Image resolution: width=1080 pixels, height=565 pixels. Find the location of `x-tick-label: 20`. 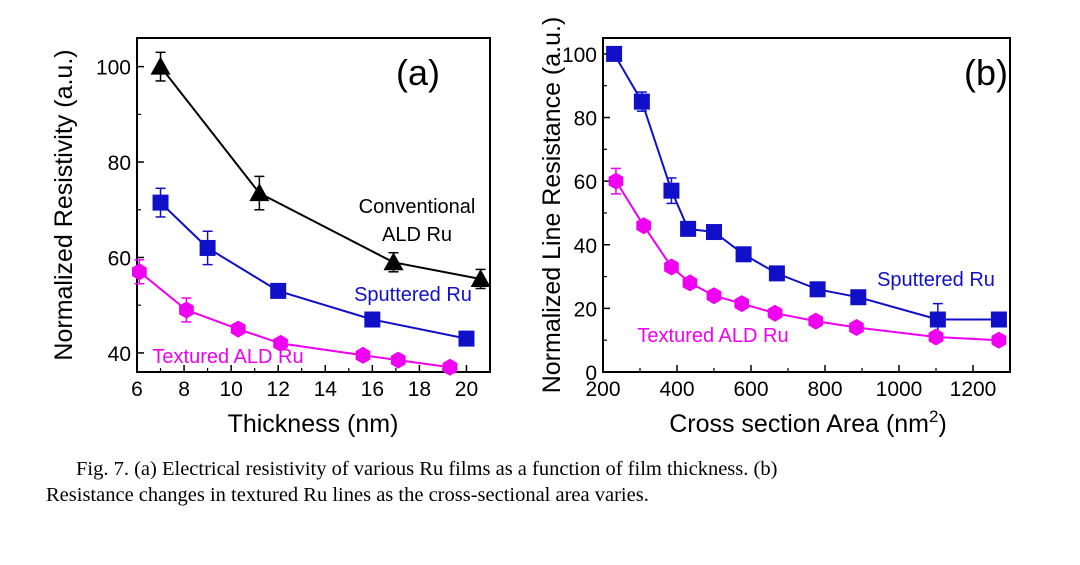

x-tick-label: 20 is located at coordinates (466, 389).